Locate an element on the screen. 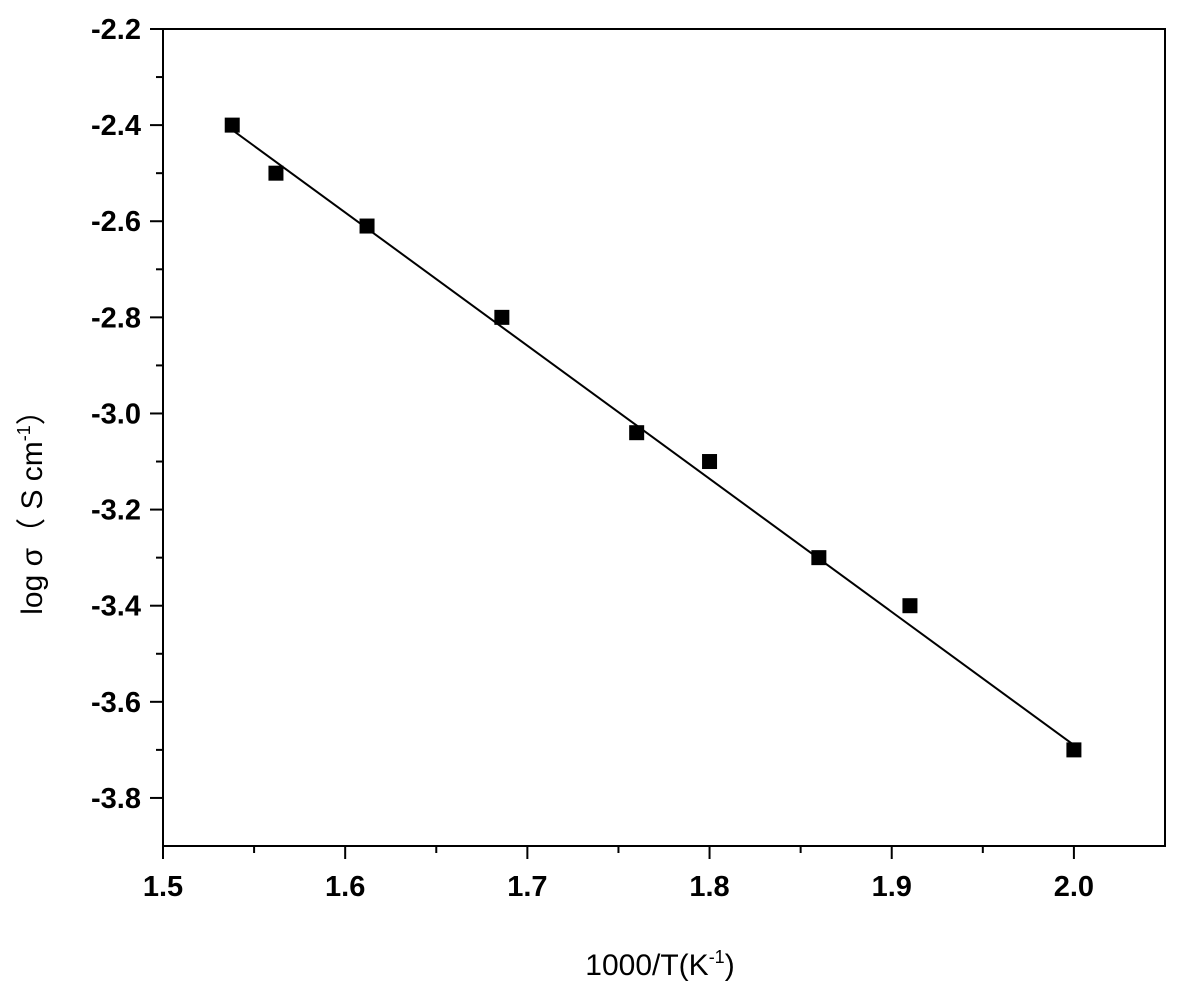  x-tick-label: 2.0 is located at coordinates (1074, 887).